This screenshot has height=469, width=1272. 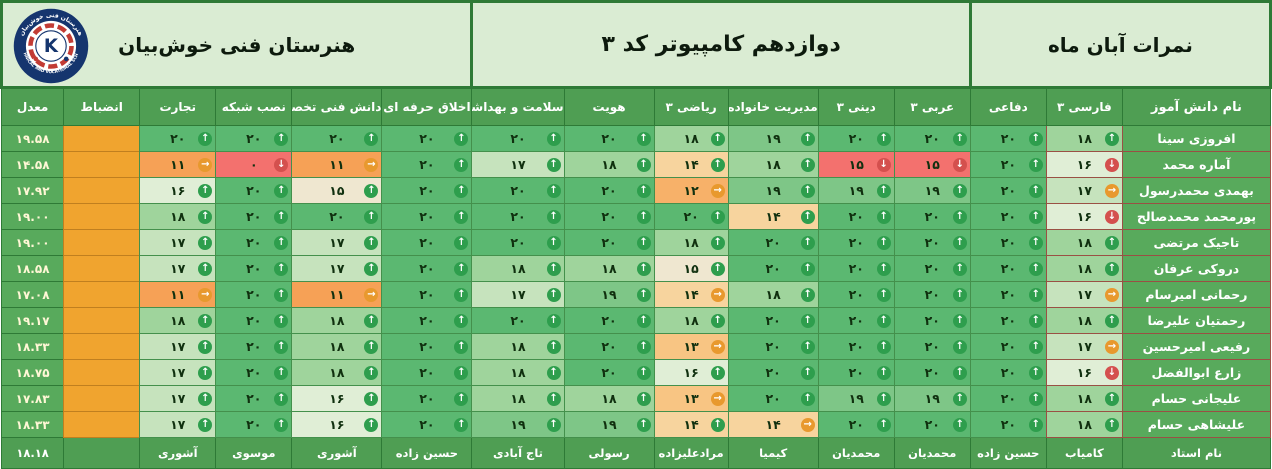 I want to click on grade-cell-riazi3: → ۱۳, so click(x=691, y=346).